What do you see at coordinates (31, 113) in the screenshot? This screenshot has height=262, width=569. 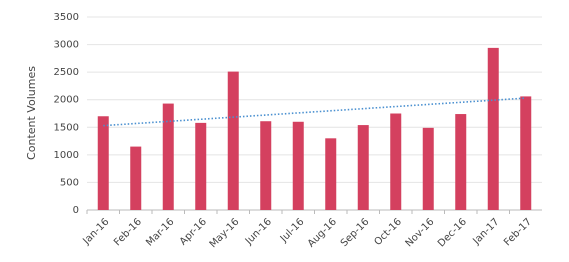 I see `y-axis-label: Content Volumes` at bounding box center [31, 113].